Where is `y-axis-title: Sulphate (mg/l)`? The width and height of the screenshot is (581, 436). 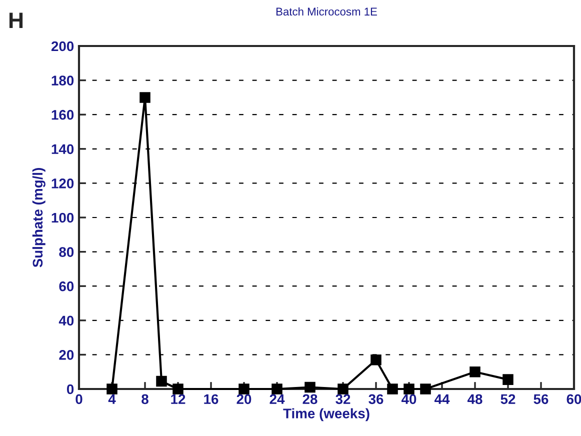 y-axis-title: Sulphate (mg/l) is located at coordinates (39, 218).